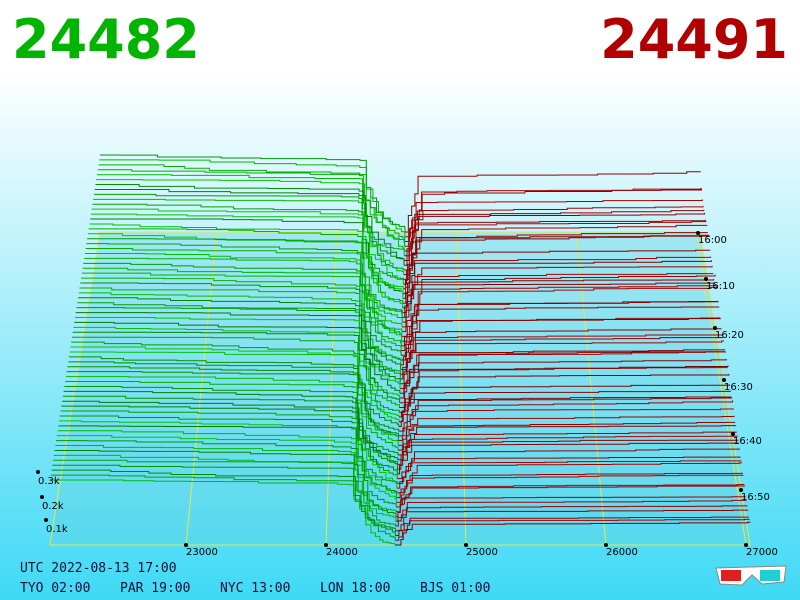 This screenshot has height=600, width=800. I want to click on bid-price: 24482, so click(106, 39).